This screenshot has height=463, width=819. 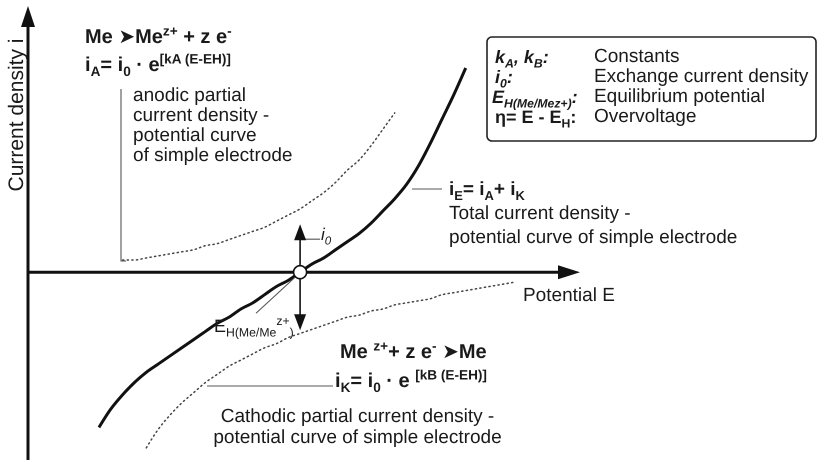 What do you see at coordinates (326, 236) in the screenshot?
I see `annotation: i$_{0}$` at bounding box center [326, 236].